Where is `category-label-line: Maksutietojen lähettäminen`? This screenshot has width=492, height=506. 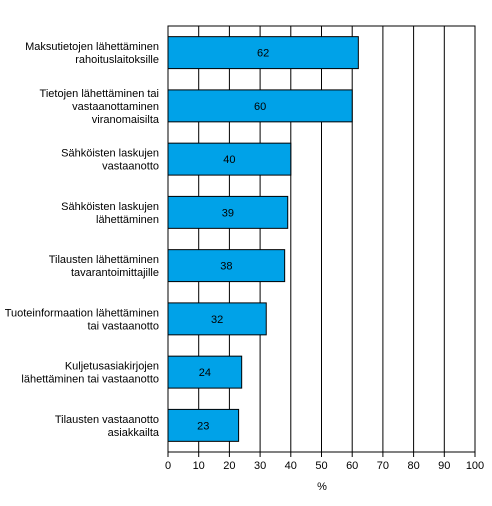
category-label-line: Maksutietojen lähettäminen is located at coordinates (92, 47).